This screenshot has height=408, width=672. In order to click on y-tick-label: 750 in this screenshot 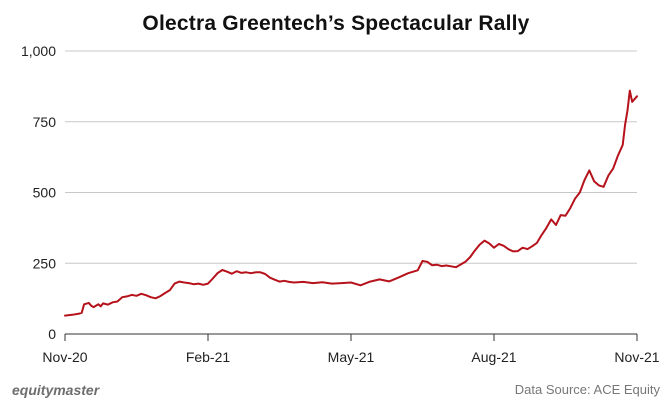, I will do `click(45, 122)`.